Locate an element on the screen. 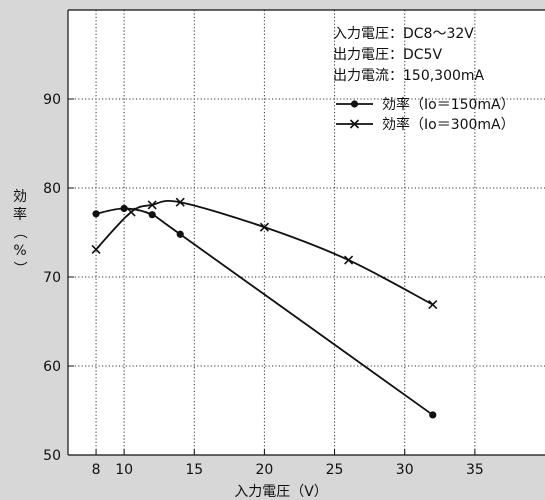  x-tick-label: 15 is located at coordinates (194, 470).